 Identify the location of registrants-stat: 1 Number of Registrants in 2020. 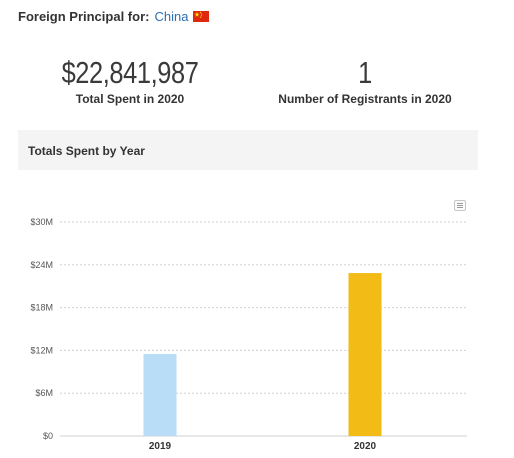
(365, 80).